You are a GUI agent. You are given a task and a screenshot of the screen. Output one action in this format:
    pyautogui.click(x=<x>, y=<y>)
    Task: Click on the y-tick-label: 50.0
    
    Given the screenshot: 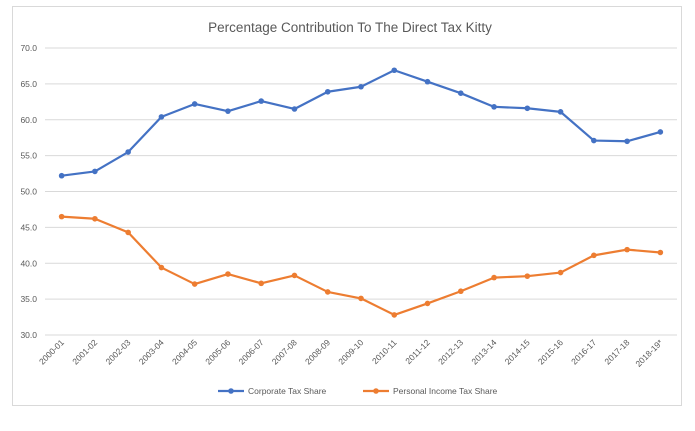 What is the action you would take?
    pyautogui.click(x=28, y=192)
    